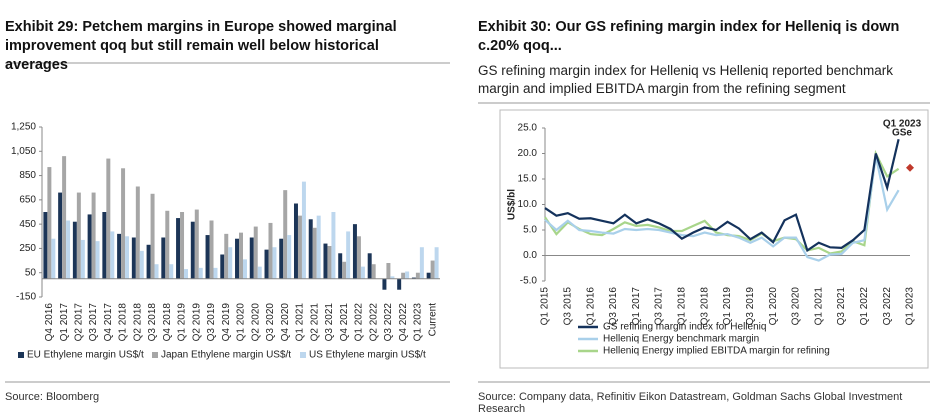 The height and width of the screenshot is (417, 937). What do you see at coordinates (512, 204) in the screenshot?
I see `y-axis-label: US$/bl` at bounding box center [512, 204].